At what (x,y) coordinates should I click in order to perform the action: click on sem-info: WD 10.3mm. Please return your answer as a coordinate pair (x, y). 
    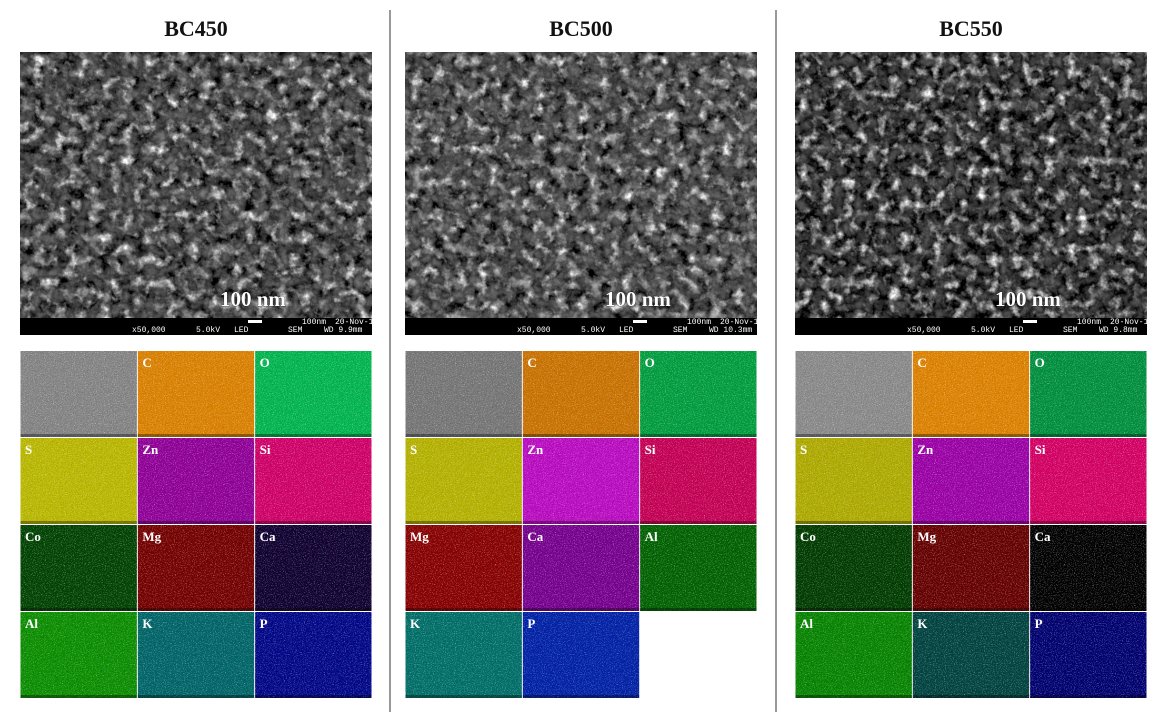
    Looking at the image, I should click on (730, 330).